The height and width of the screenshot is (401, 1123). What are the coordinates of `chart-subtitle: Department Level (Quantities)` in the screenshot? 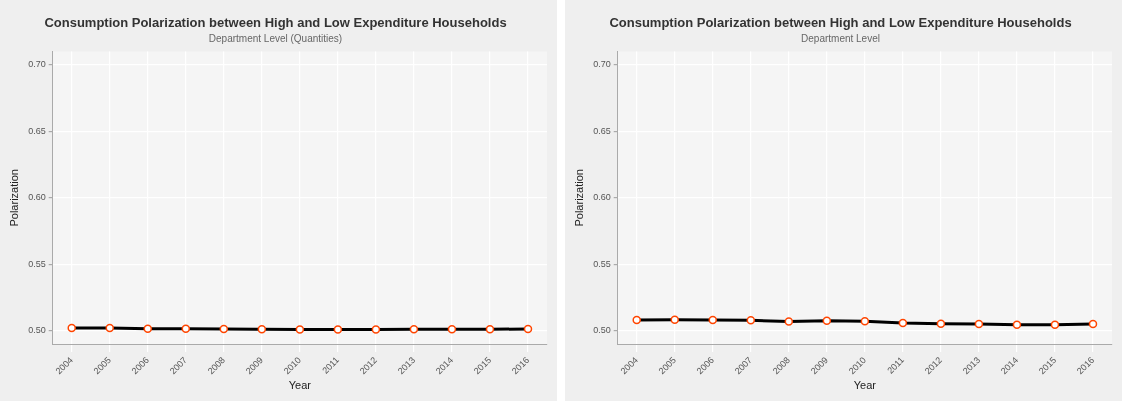 It's located at (275, 39).